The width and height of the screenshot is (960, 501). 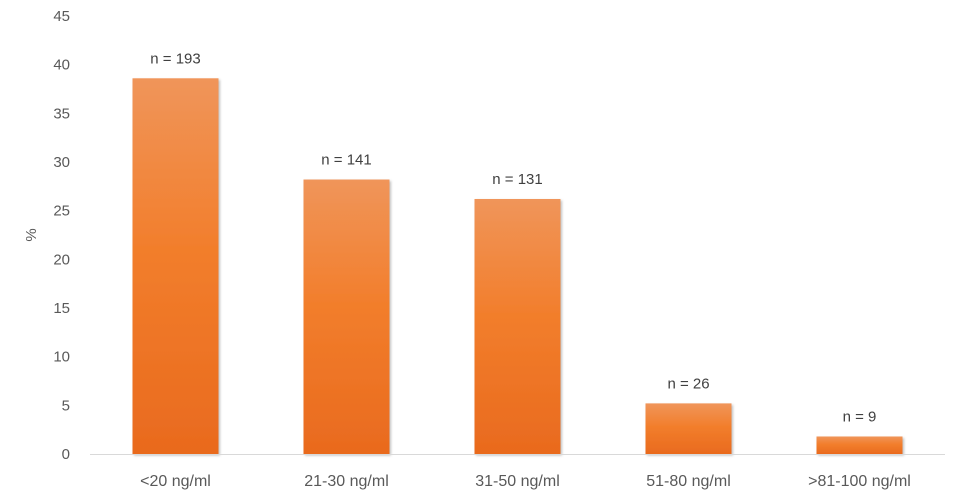 I want to click on x-tick-label: 31-50 ng/ml, so click(x=517, y=481).